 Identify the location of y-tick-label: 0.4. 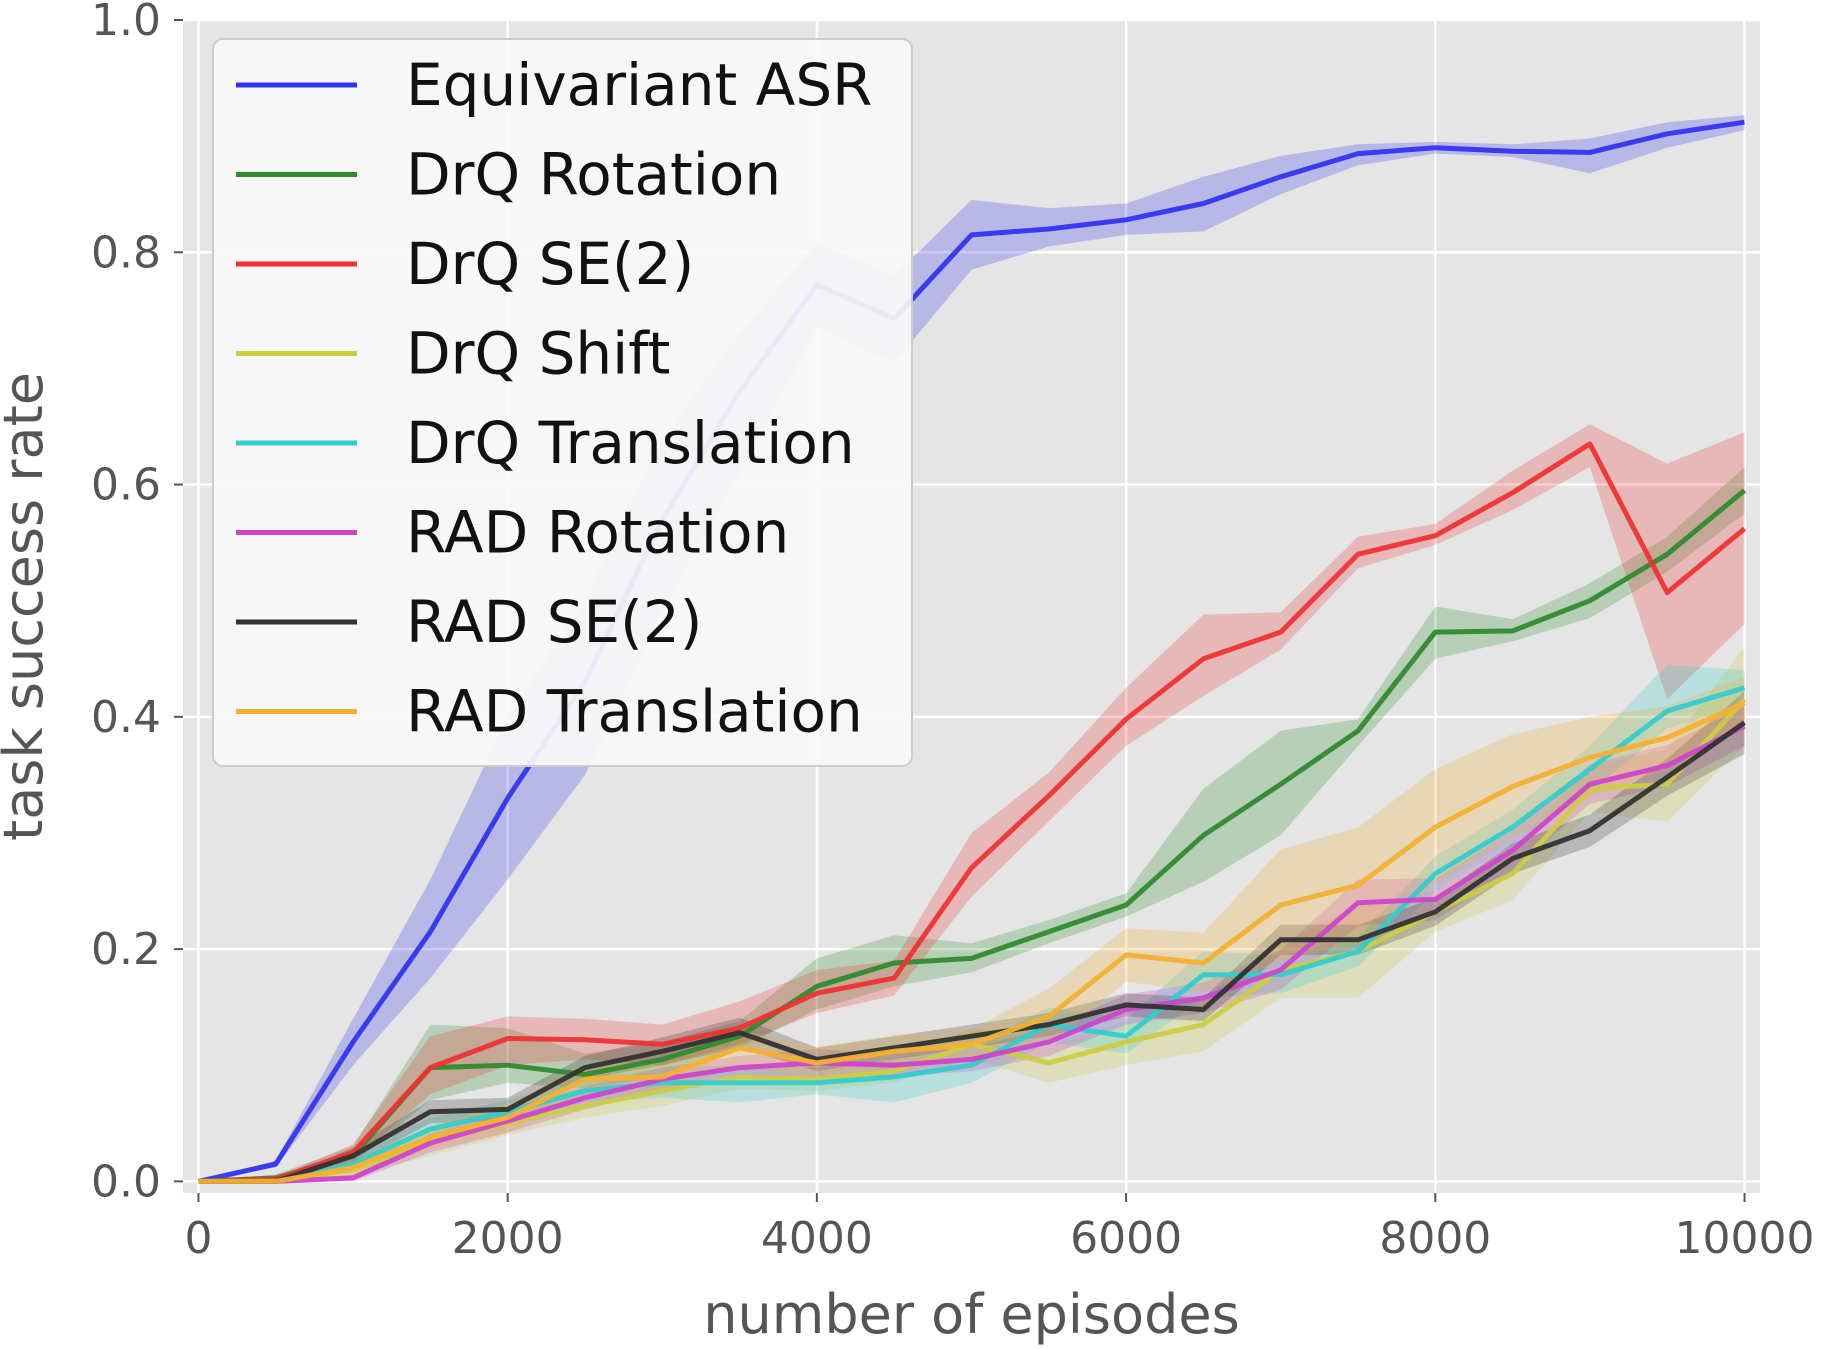
(126, 717).